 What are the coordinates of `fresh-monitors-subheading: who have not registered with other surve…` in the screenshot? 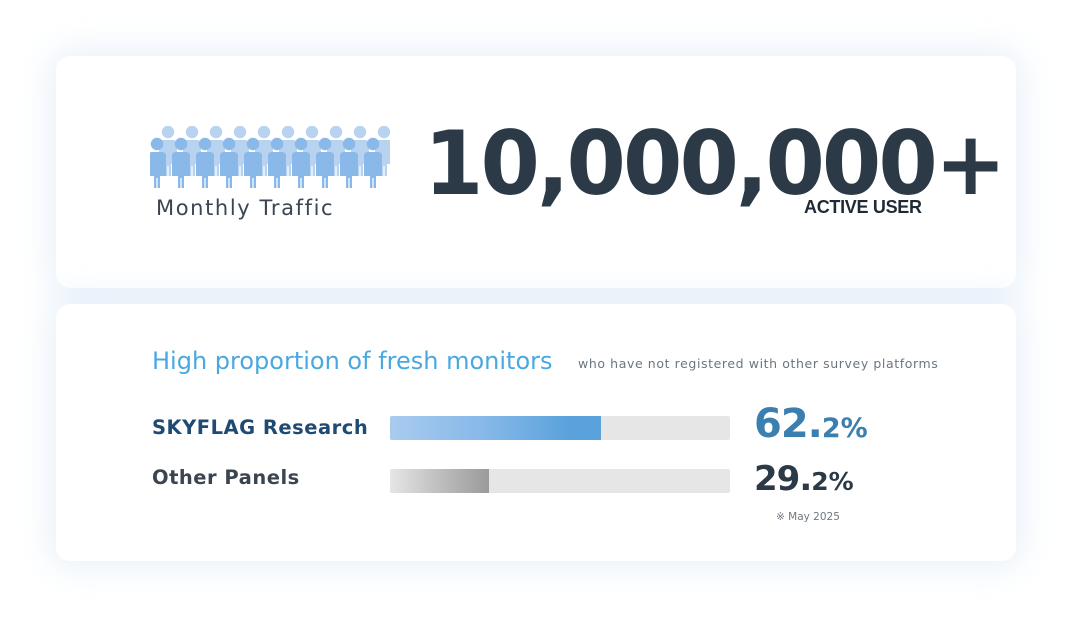 It's located at (758, 363).